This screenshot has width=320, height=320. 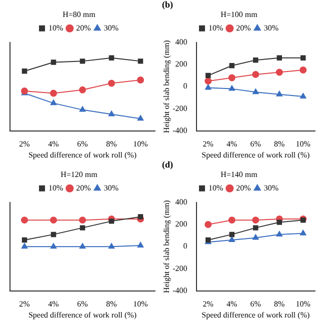 I want to click on legend-title: H=100 mm, so click(x=239, y=14).